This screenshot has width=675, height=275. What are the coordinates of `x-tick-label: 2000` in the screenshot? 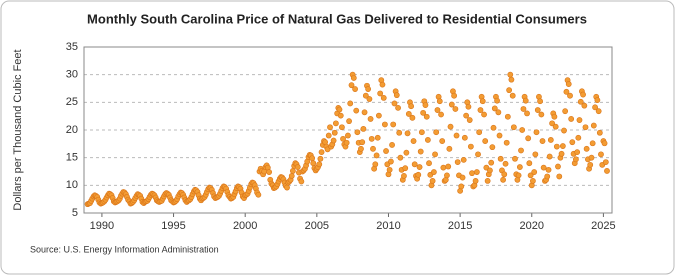 It's located at (245, 226).